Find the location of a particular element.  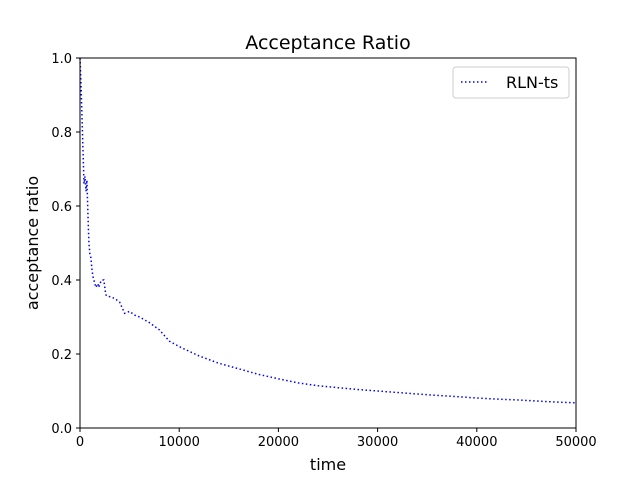

chart-title: Acceptance Ratio is located at coordinates (327, 43).